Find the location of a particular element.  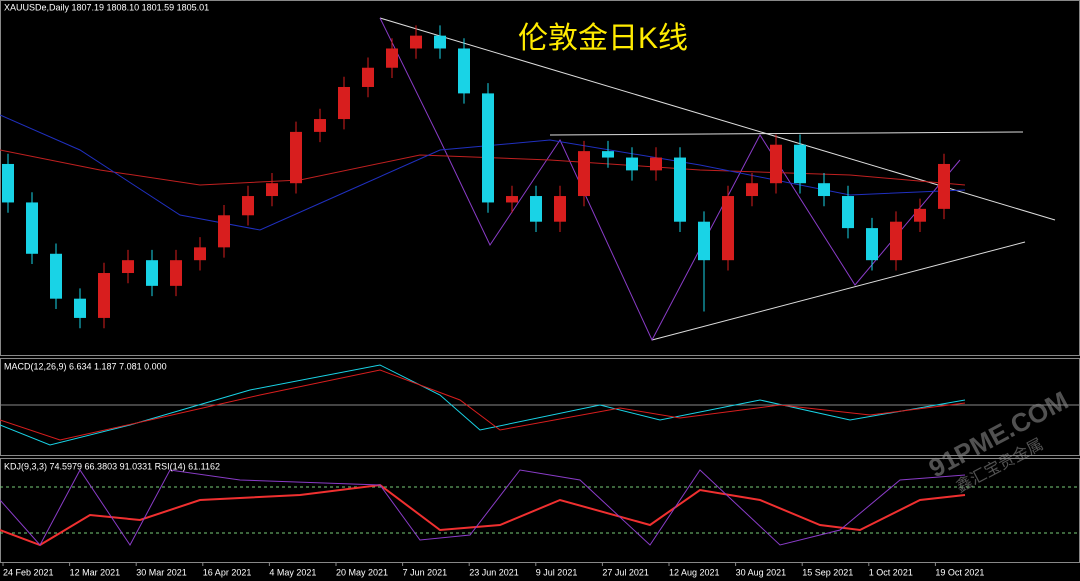

x-tick-label: 1 Oct 2021 is located at coordinates (891, 572).